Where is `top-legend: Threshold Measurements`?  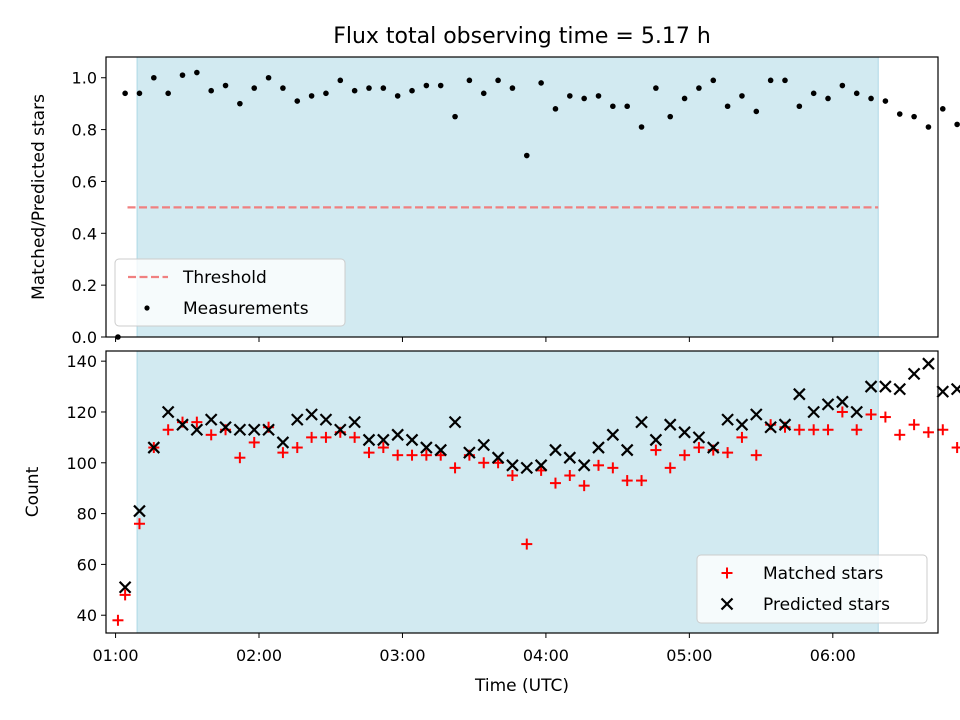 top-legend: Threshold Measurements is located at coordinates (230, 292).